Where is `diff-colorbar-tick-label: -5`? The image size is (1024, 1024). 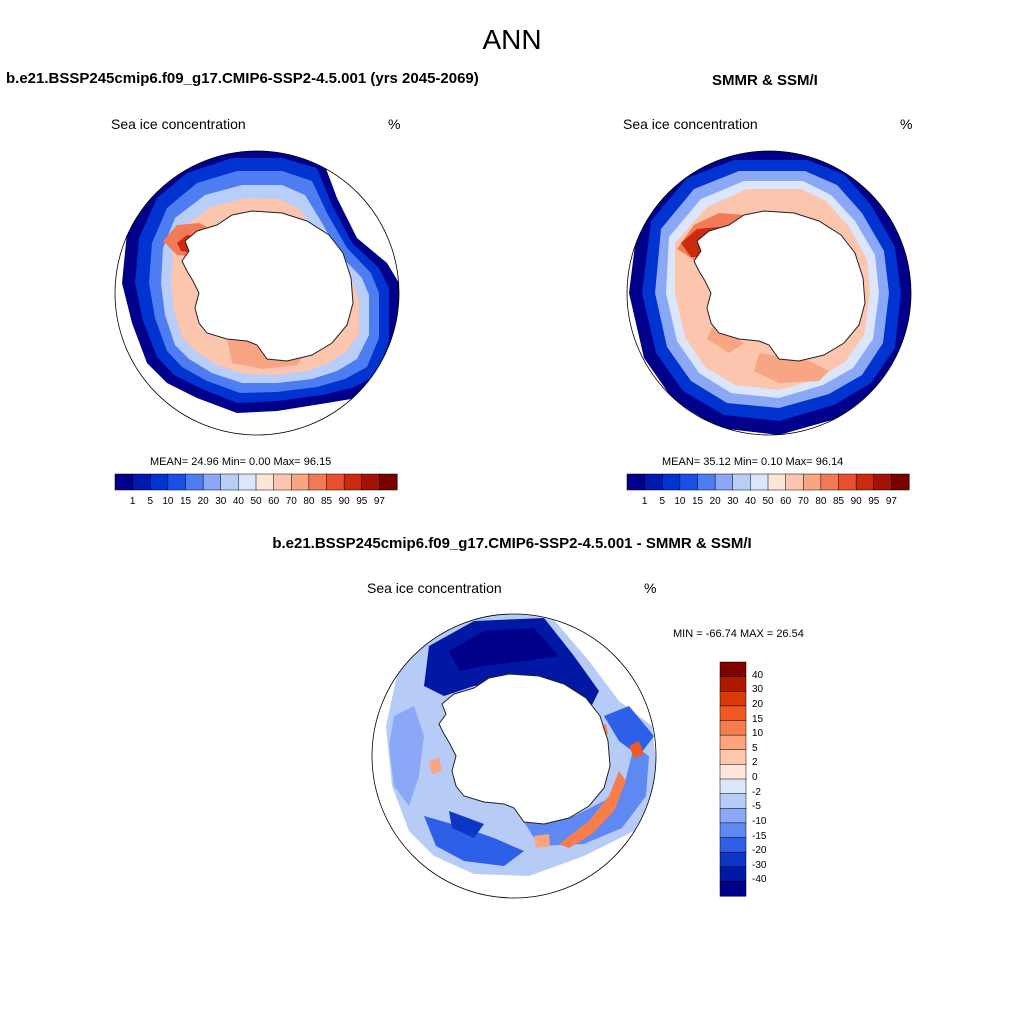 diff-colorbar-tick-label: -5 is located at coordinates (756, 807).